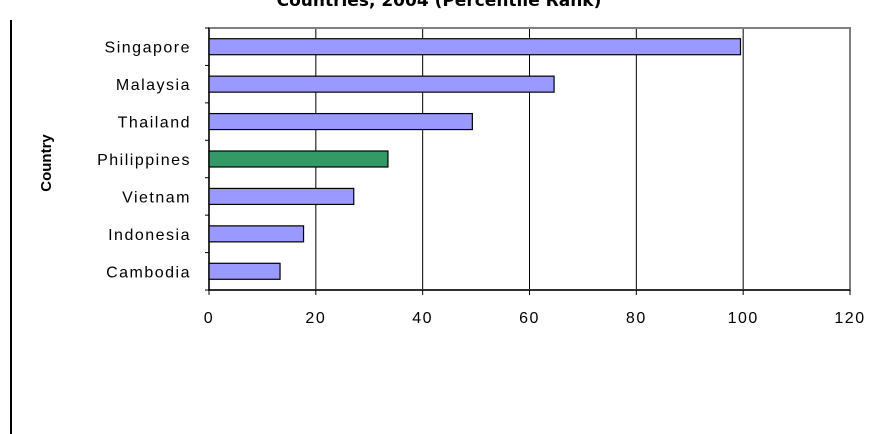 Image resolution: width=878 pixels, height=434 pixels. I want to click on category-label: Vietnam, so click(156, 197).